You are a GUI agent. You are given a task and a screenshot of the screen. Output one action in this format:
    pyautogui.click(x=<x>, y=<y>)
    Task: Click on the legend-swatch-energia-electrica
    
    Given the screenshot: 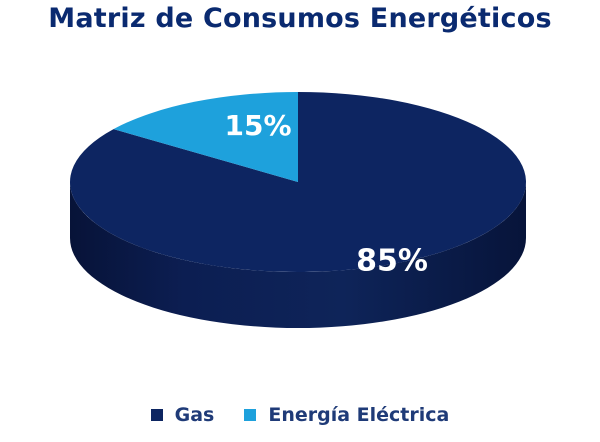 What is the action you would take?
    pyautogui.click(x=250, y=415)
    